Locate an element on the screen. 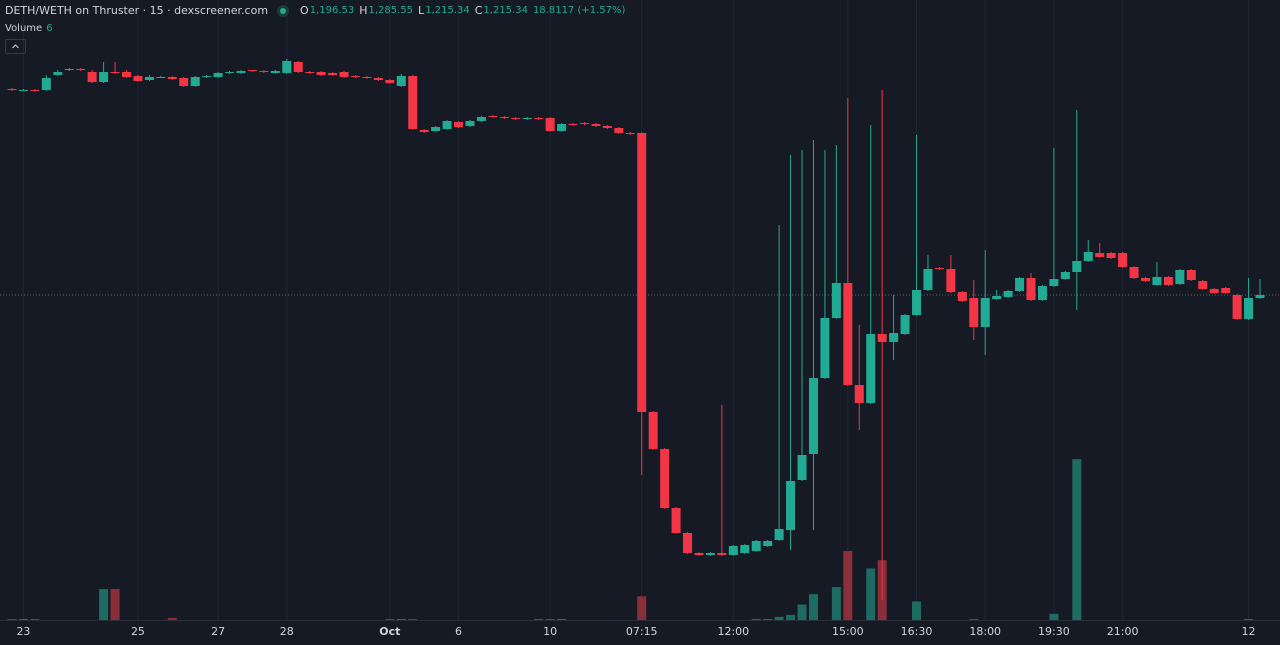 This screenshot has height=645, width=1280. collapse-icon is located at coordinates (15, 46).